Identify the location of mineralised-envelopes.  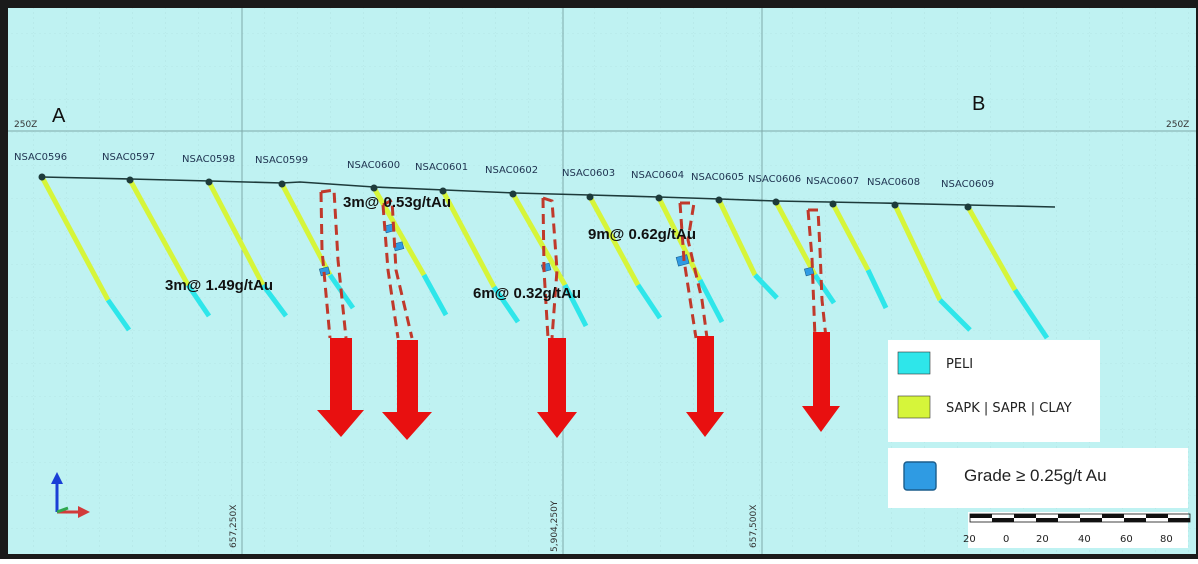
(573, 263).